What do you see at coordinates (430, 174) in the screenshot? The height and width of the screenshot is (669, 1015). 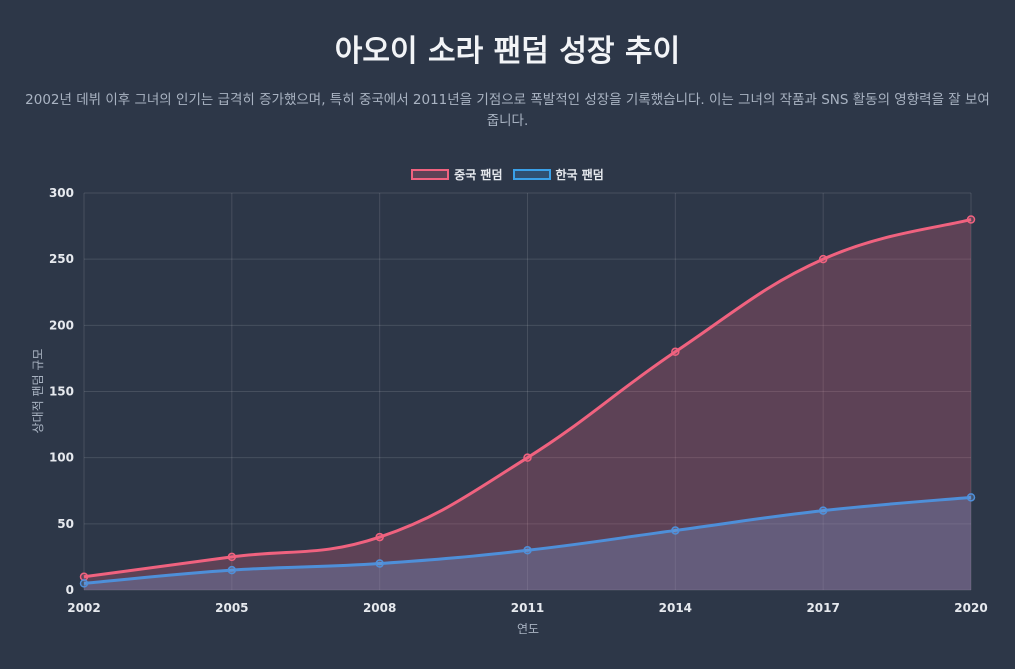 I see `legend-swatch-china` at bounding box center [430, 174].